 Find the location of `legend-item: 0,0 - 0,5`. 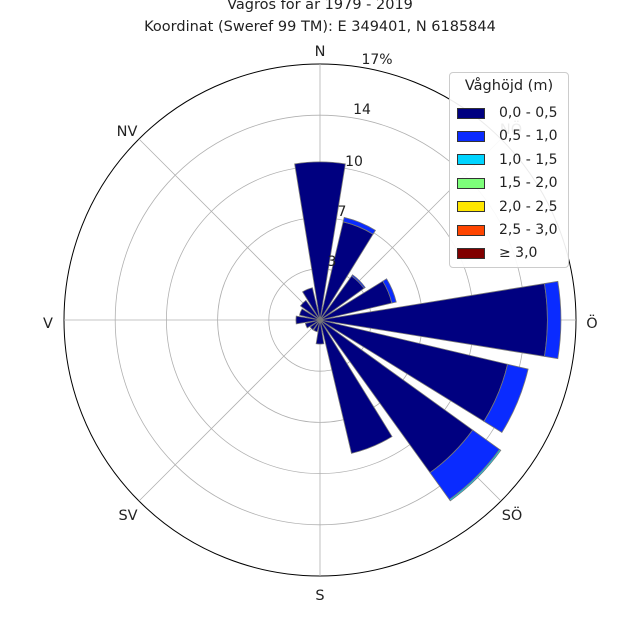

legend-item: 0,0 - 0,5 is located at coordinates (507, 113).